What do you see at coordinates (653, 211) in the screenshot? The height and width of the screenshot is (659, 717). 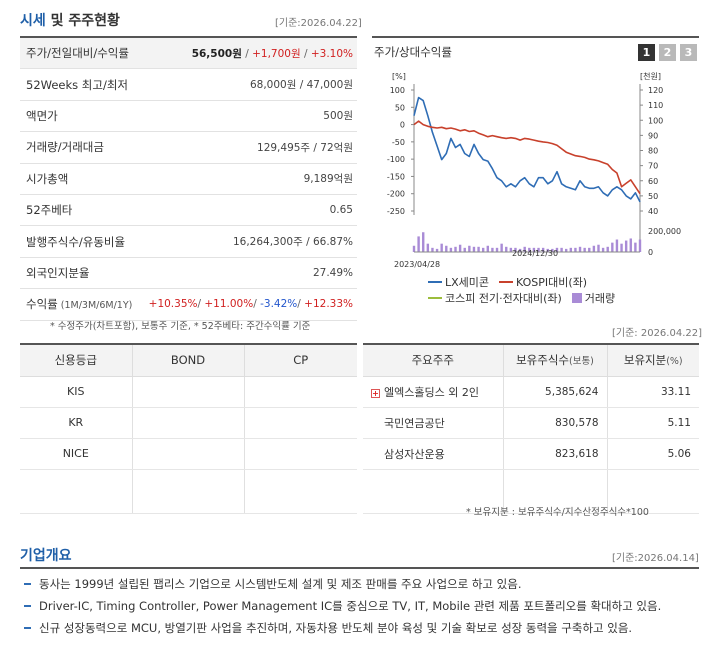 I see `right-tick-label: 40` at bounding box center [653, 211].